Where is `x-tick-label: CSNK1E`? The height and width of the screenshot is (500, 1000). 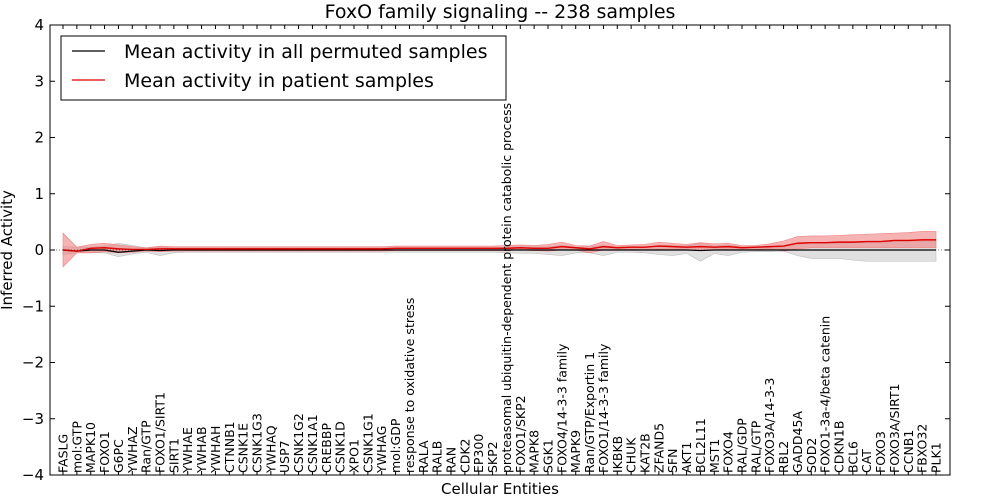
x-tick-label: CSNK1E is located at coordinates (243, 448).